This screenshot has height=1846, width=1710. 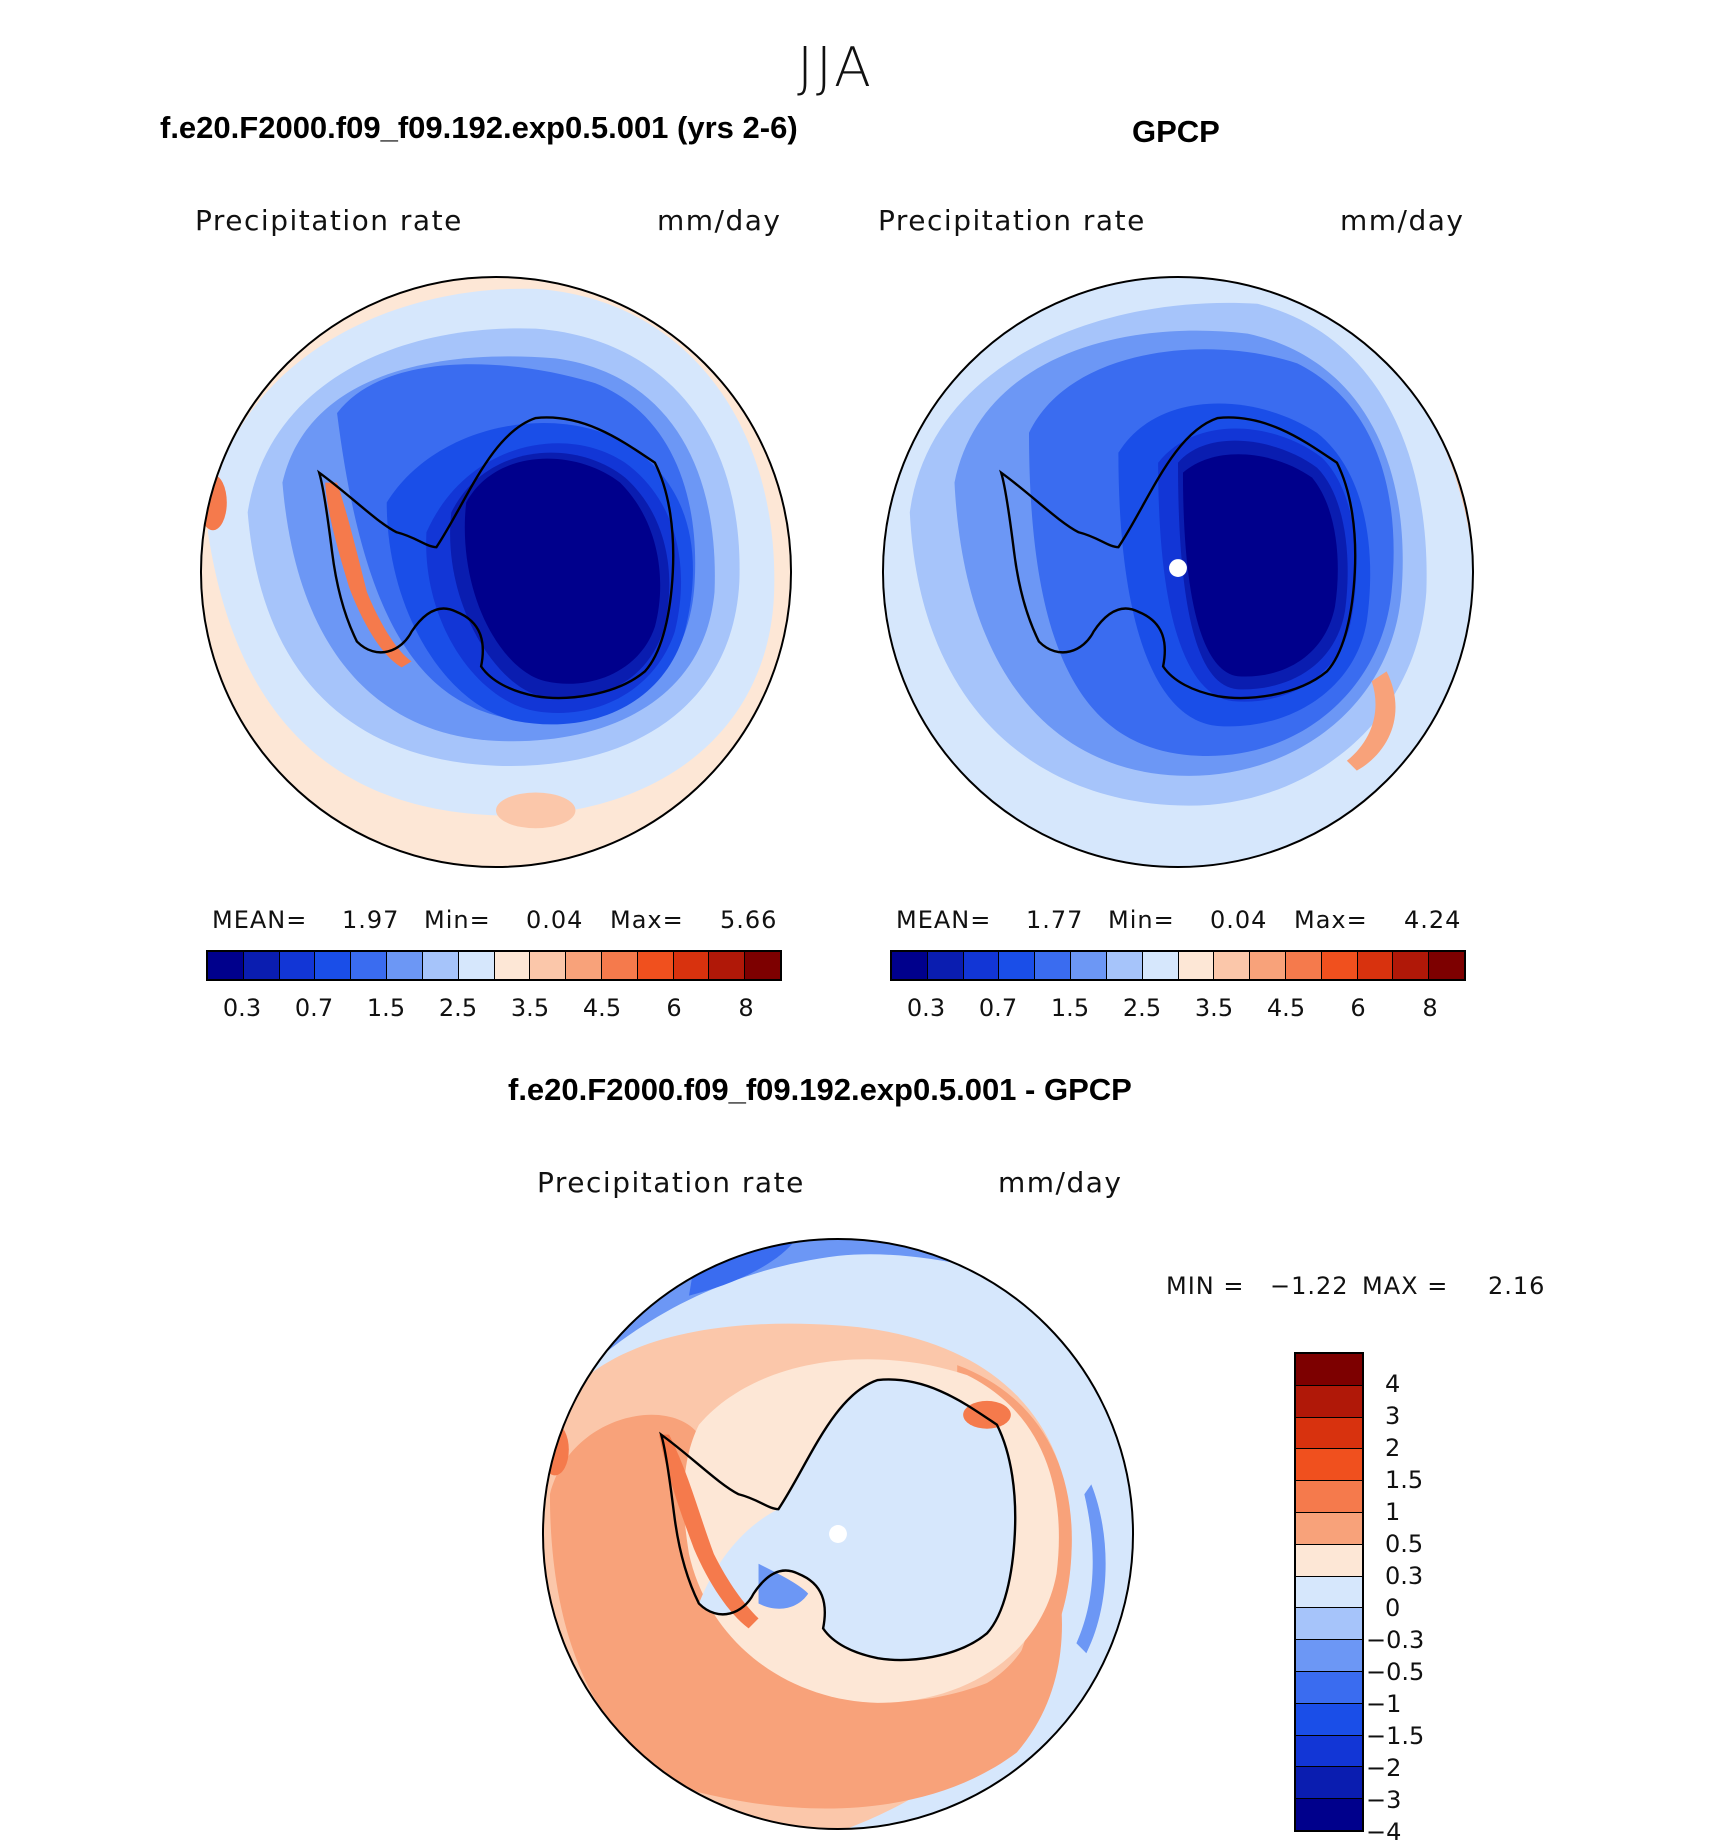 I want to click on diff-east-blue-streak, so click(x=1091, y=1569).